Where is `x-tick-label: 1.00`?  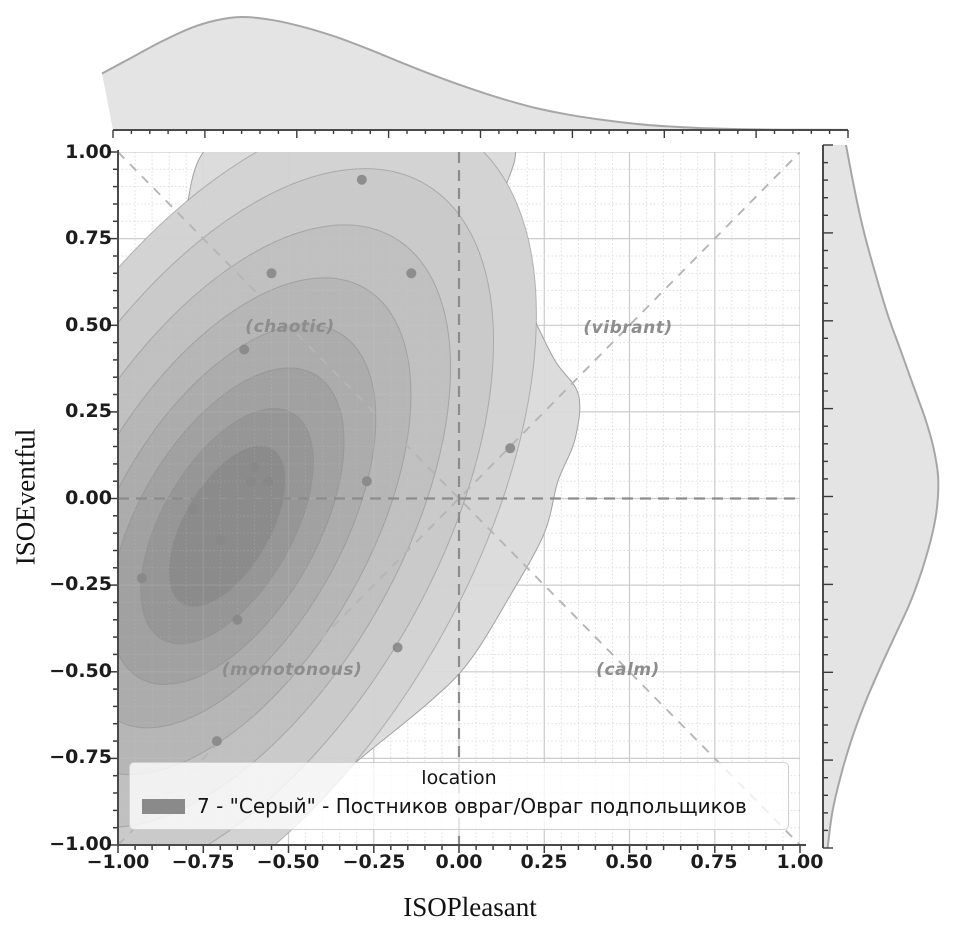
x-tick-label: 1.00 is located at coordinates (800, 862).